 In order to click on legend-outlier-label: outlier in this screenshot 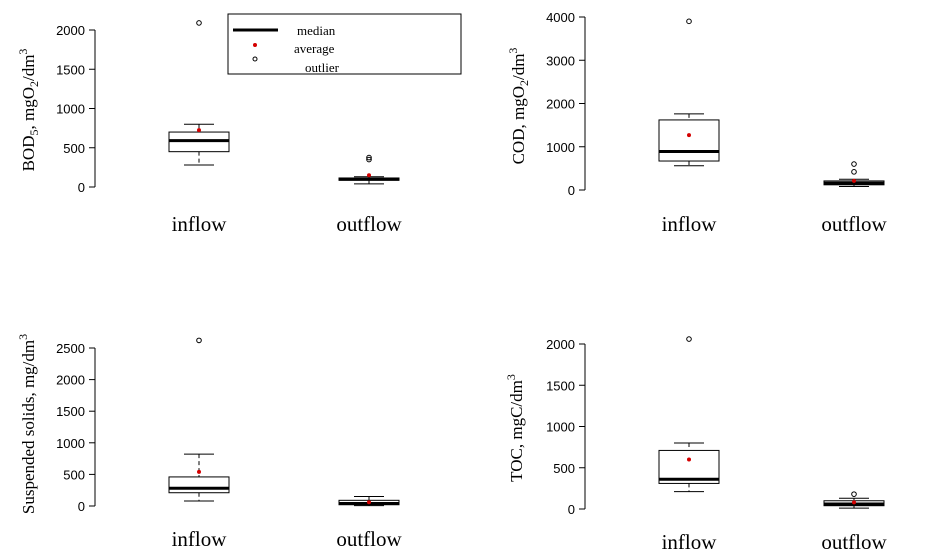, I will do `click(322, 67)`.